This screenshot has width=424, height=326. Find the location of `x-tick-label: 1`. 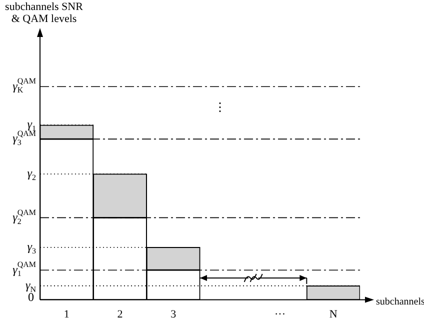

x-tick-label: 1 is located at coordinates (67, 314).